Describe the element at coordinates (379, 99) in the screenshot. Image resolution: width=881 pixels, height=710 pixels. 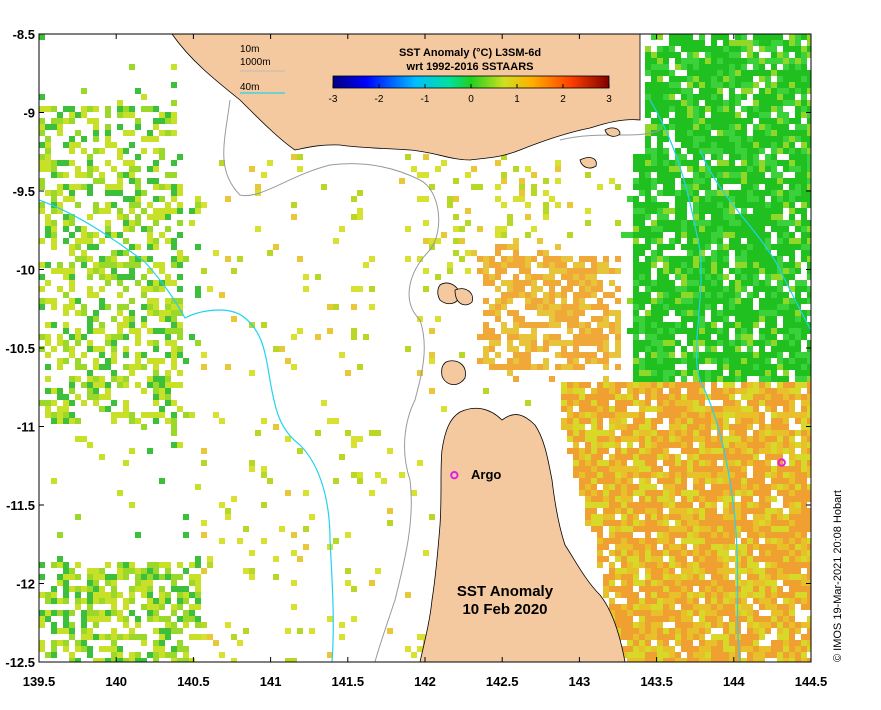
I see `colorbar-tick-label: -2` at that location.